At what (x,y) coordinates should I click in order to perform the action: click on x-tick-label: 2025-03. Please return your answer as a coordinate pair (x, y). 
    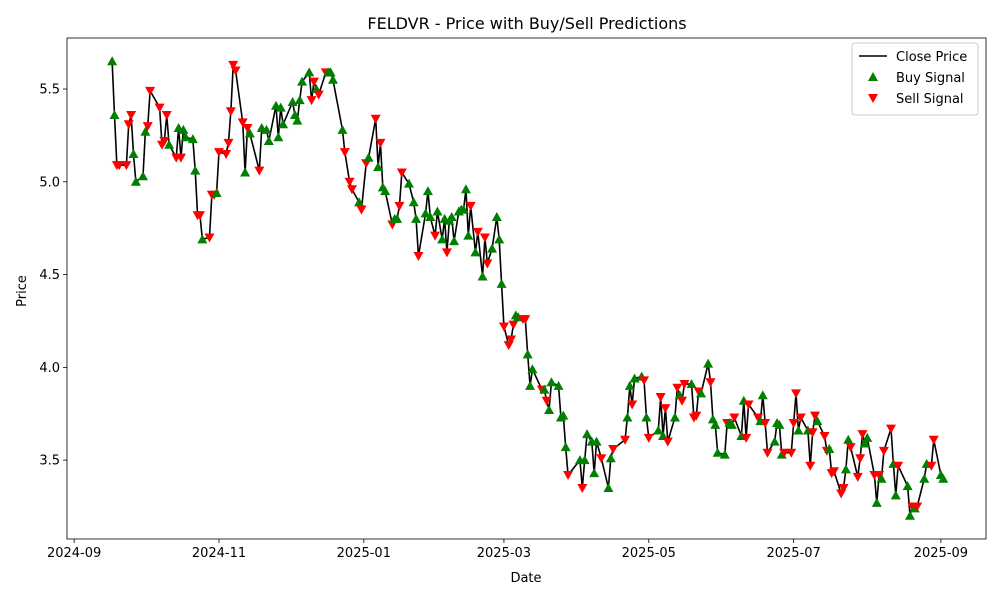
    Looking at the image, I should click on (504, 553).